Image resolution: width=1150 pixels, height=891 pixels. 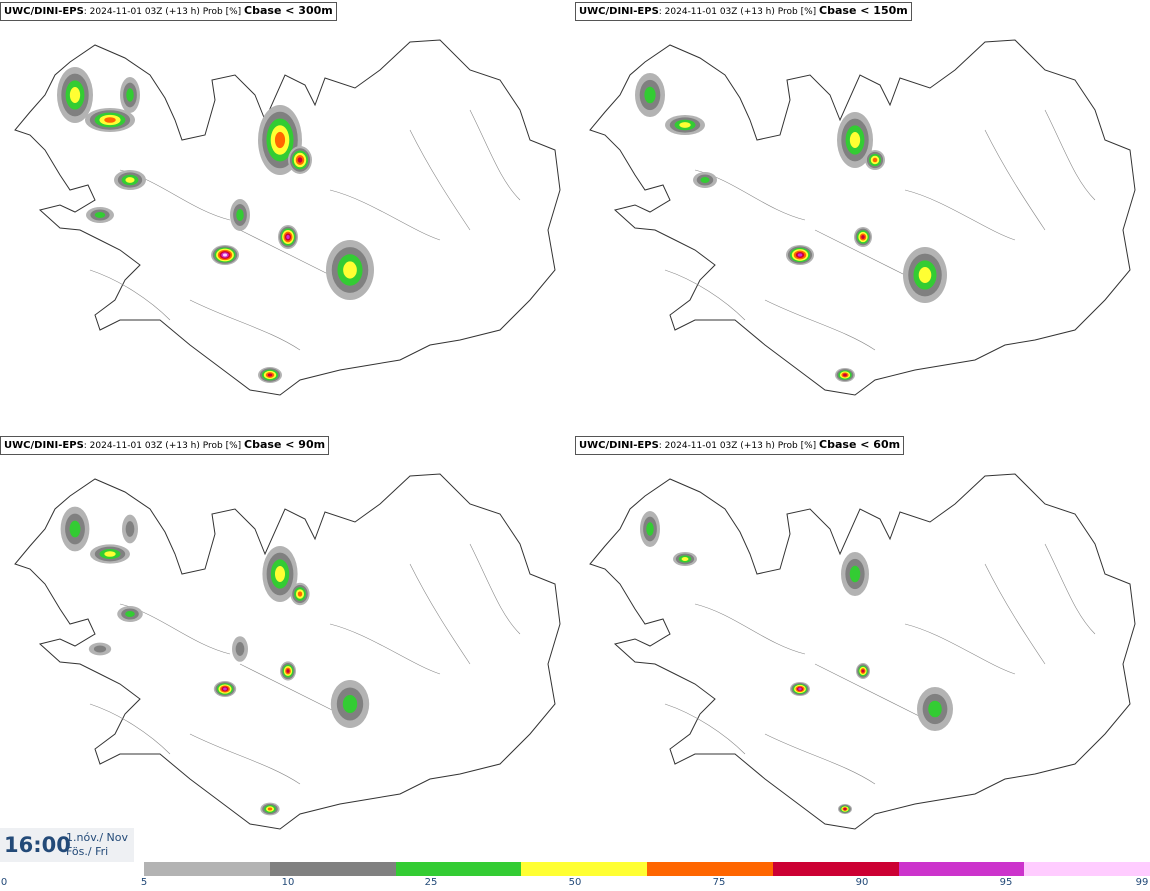 What do you see at coordinates (37, 845) in the screenshot?
I see `valid-time: 16:00` at bounding box center [37, 845].